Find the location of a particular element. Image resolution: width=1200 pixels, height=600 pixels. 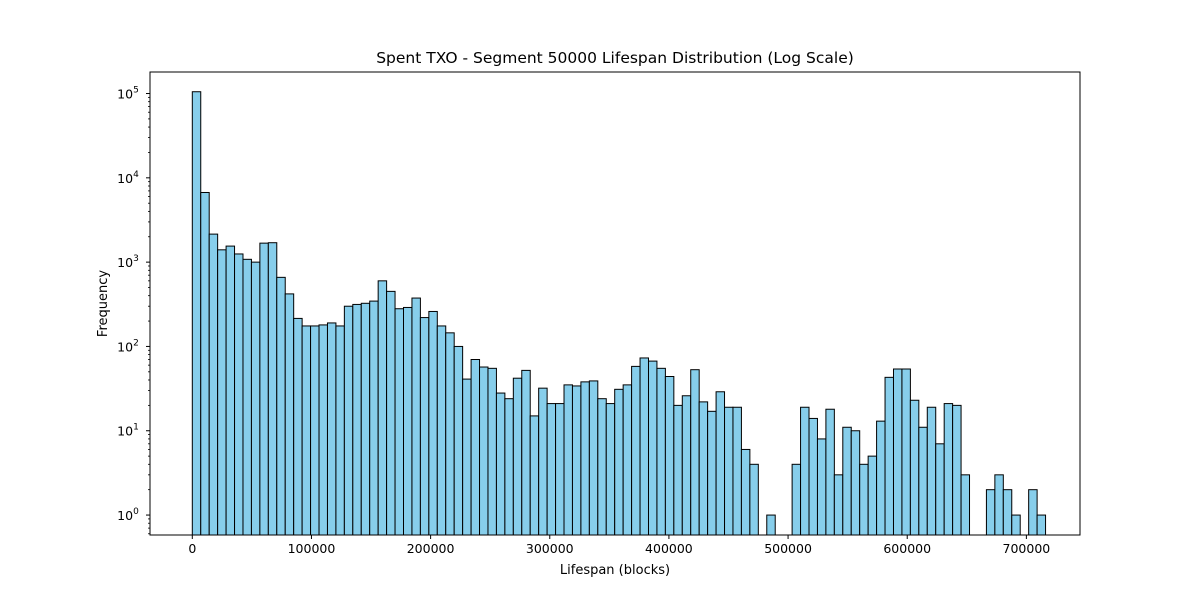

y-axis-label: Frequency is located at coordinates (103, 303).